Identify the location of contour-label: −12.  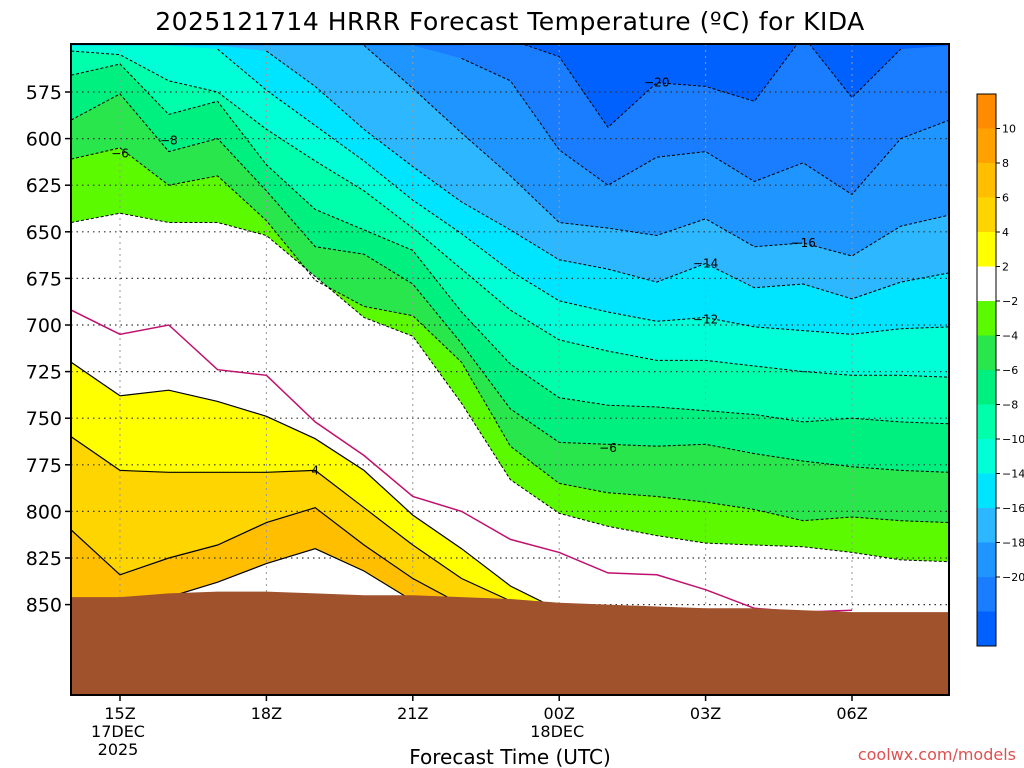
(705, 319).